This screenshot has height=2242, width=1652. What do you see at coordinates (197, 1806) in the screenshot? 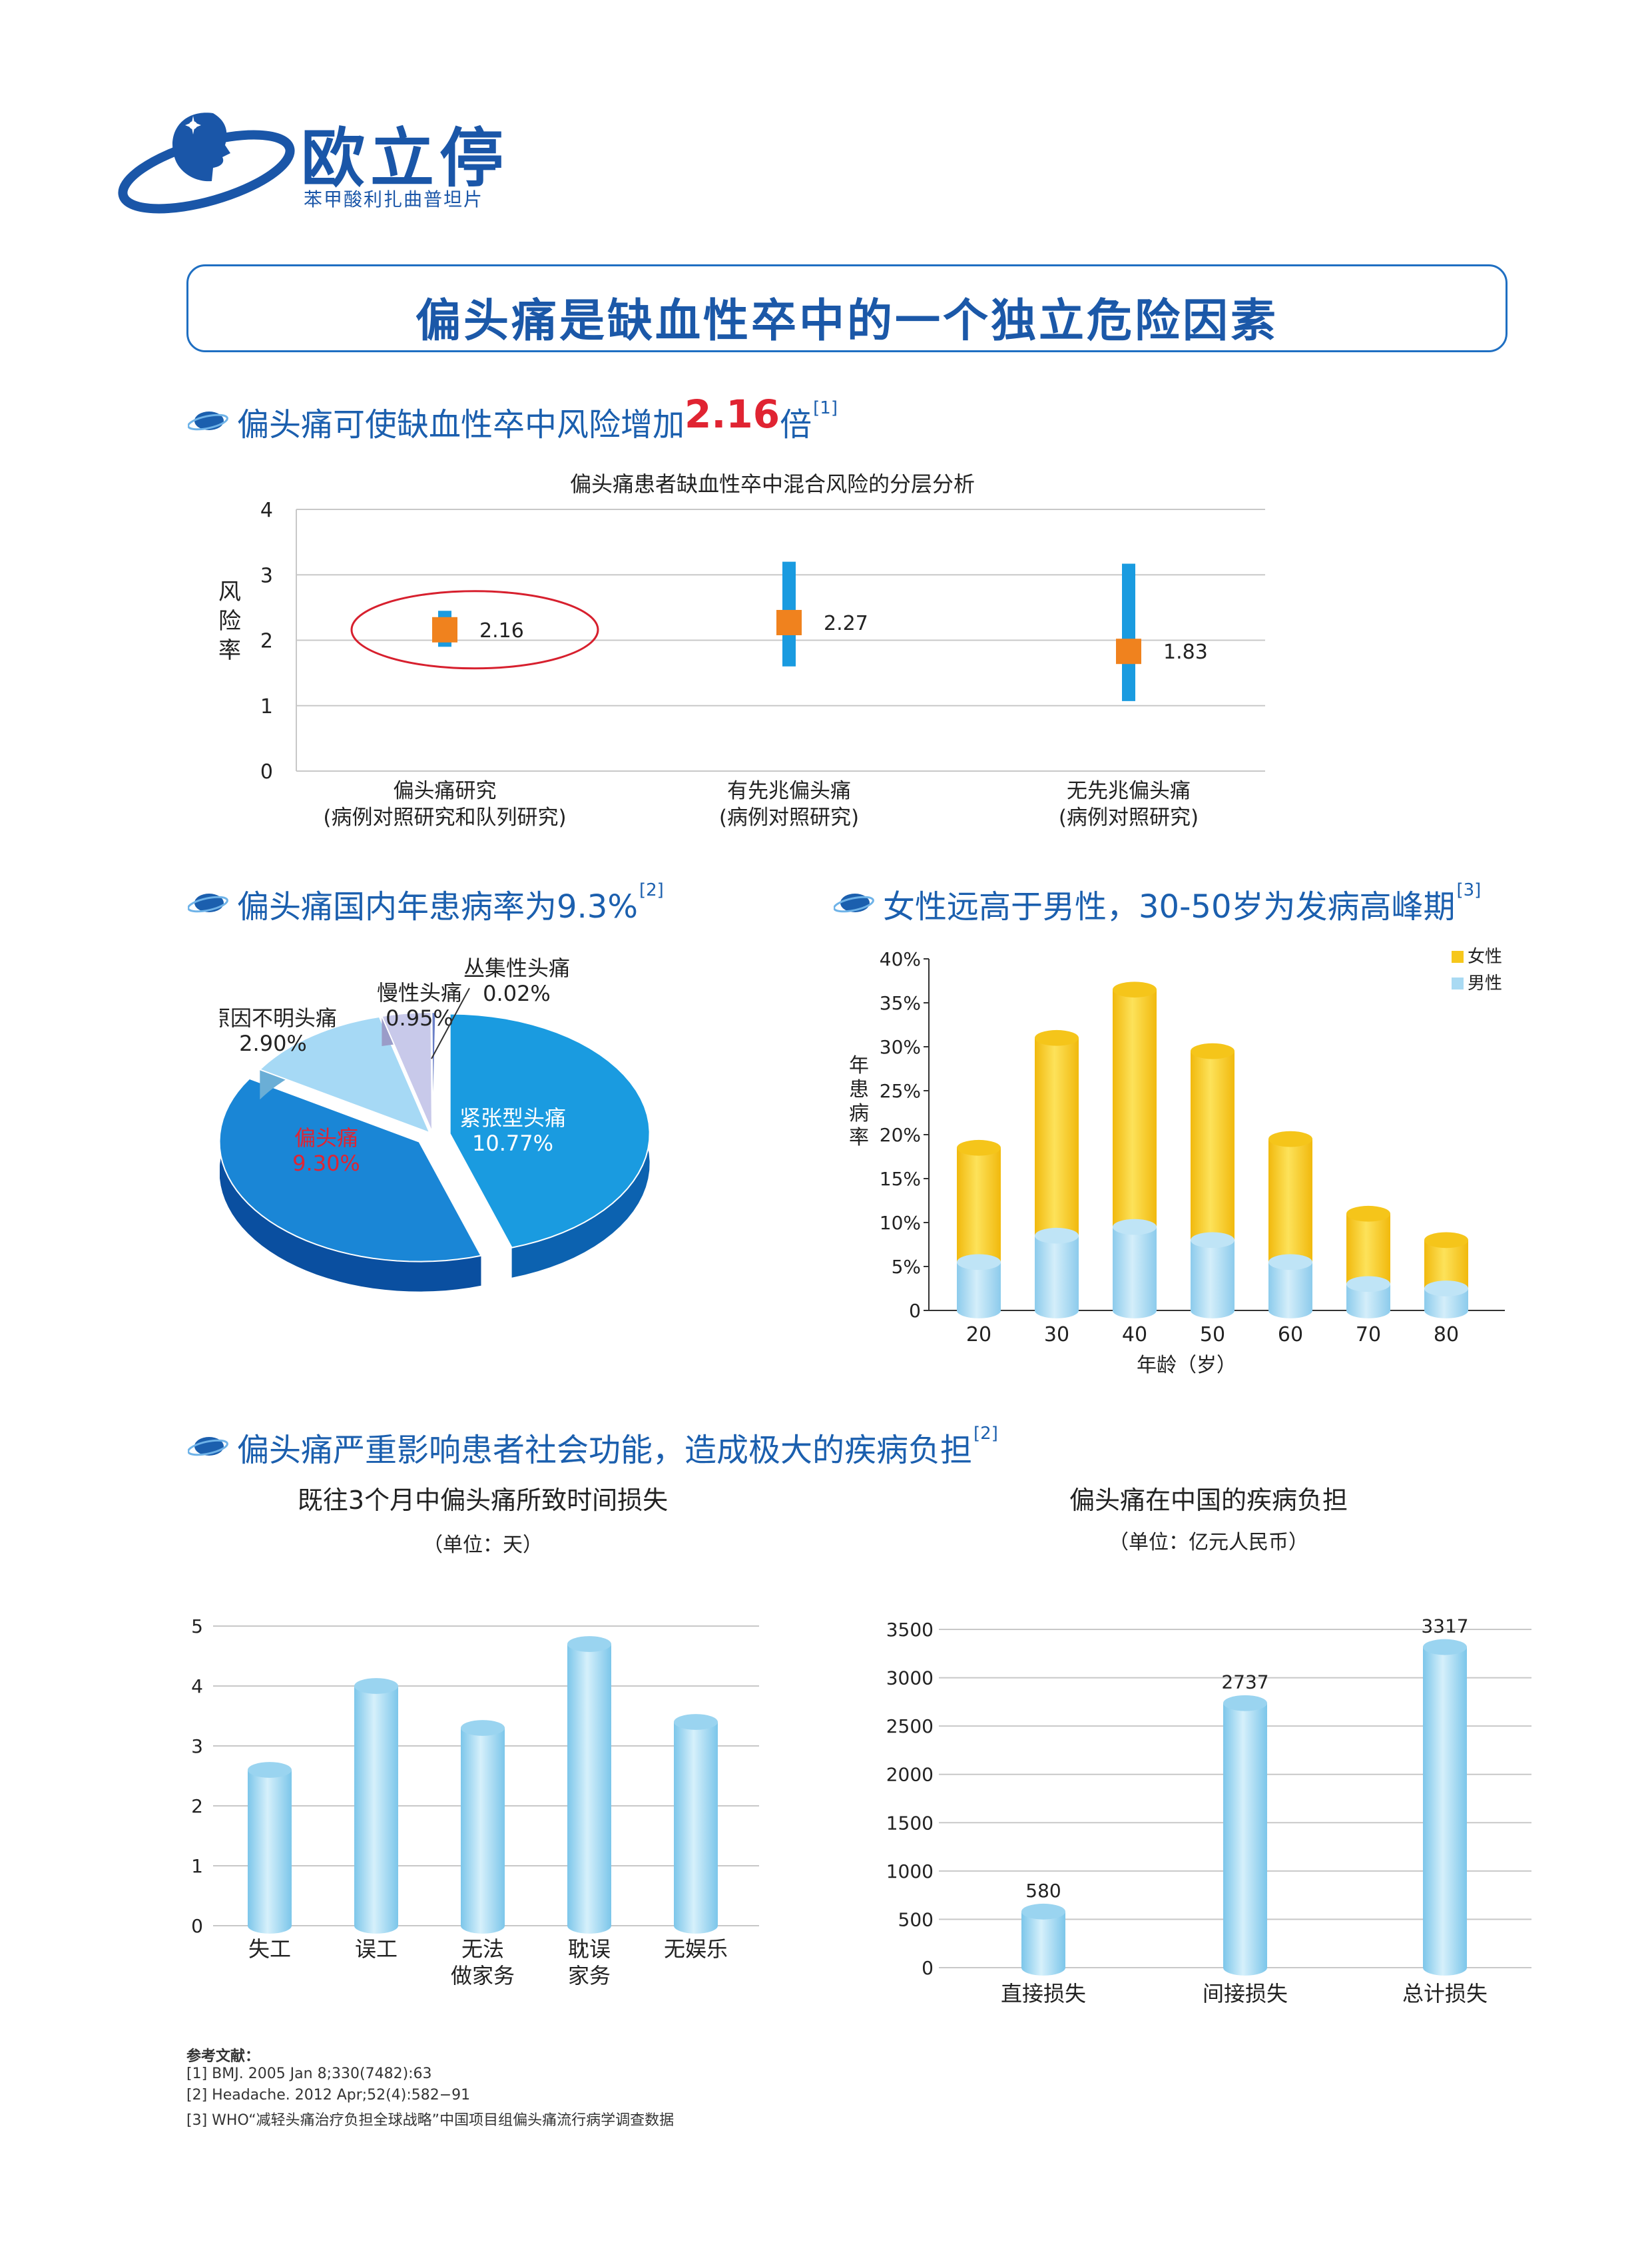
I see `y-tick-label: 2` at bounding box center [197, 1806].